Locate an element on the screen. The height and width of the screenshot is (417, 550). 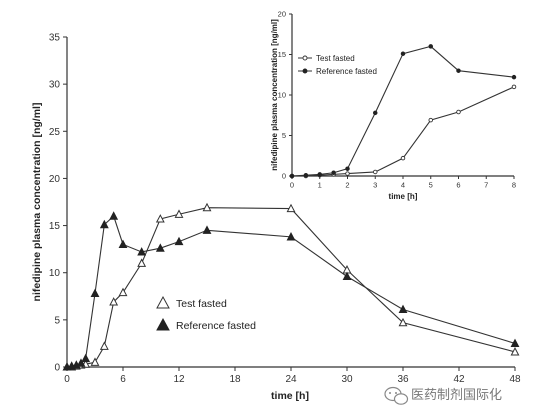
inset-y-ticks: 0 5 10 15 20 is located at coordinates (285, 95).